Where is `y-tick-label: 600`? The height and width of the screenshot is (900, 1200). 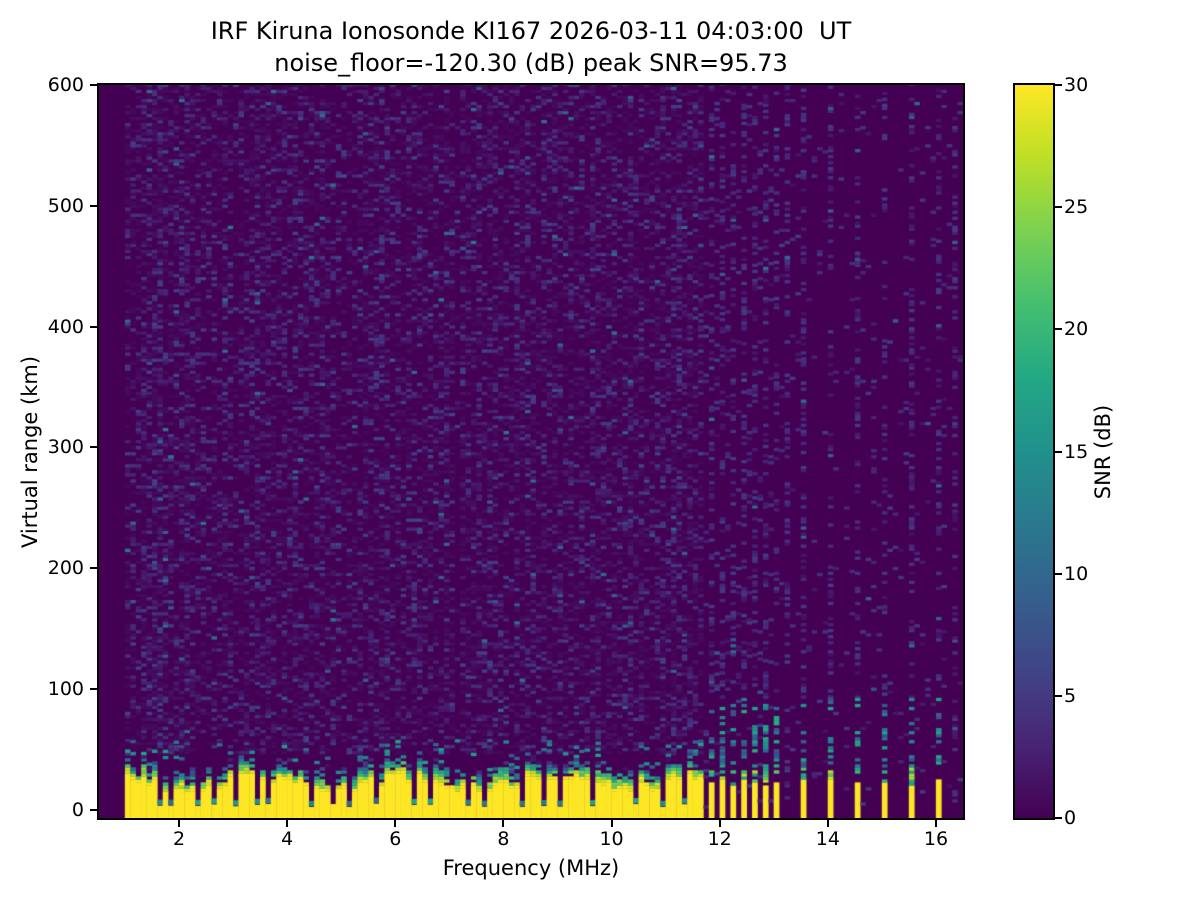
y-tick-label: 600 is located at coordinates (65, 85).